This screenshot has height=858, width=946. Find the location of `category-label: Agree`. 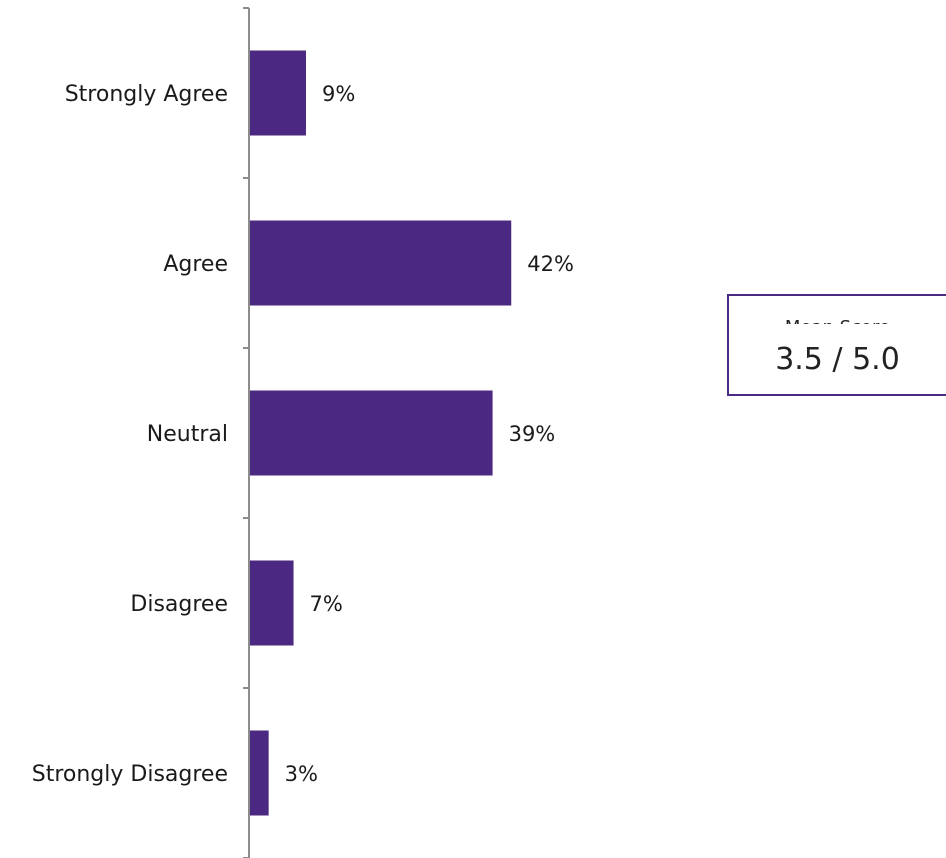

category-label: Agree is located at coordinates (195, 264).